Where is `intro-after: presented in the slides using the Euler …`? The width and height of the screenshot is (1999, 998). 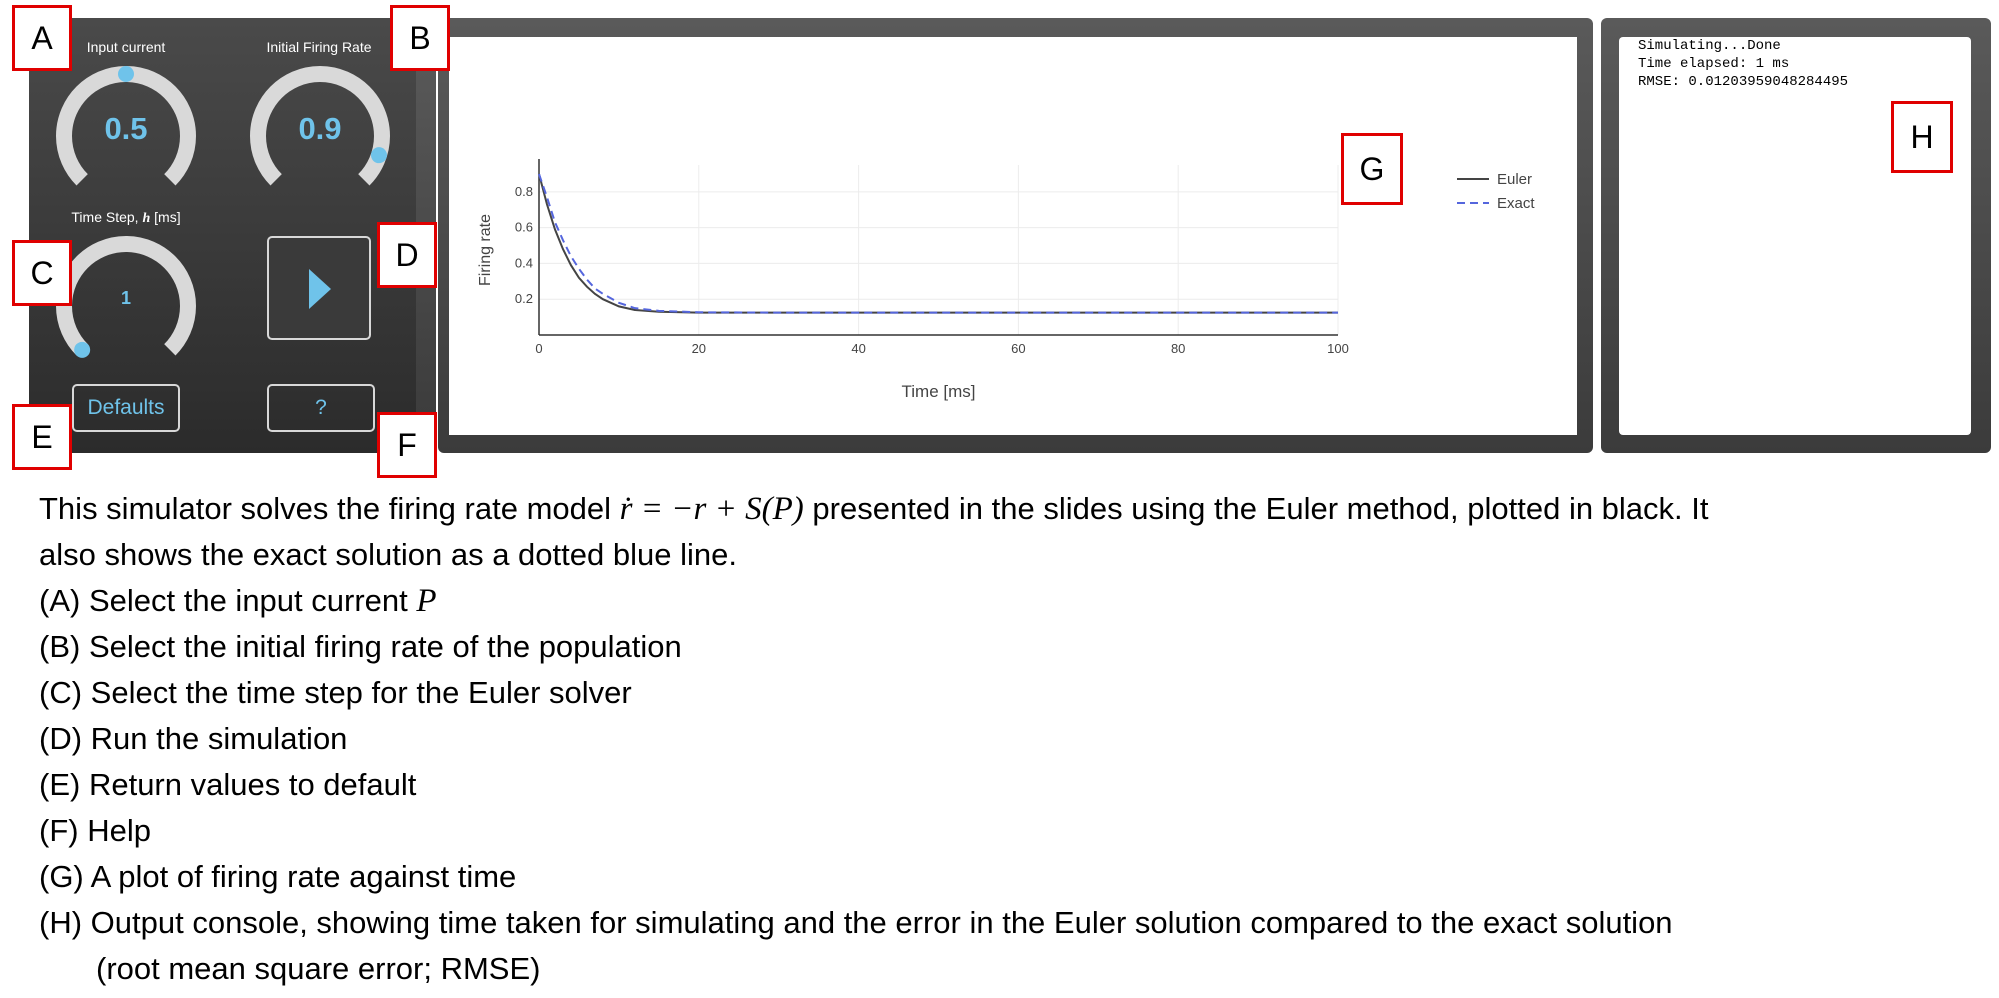
intro-after: presented in the slides using the Euler … is located at coordinates (1260, 508).